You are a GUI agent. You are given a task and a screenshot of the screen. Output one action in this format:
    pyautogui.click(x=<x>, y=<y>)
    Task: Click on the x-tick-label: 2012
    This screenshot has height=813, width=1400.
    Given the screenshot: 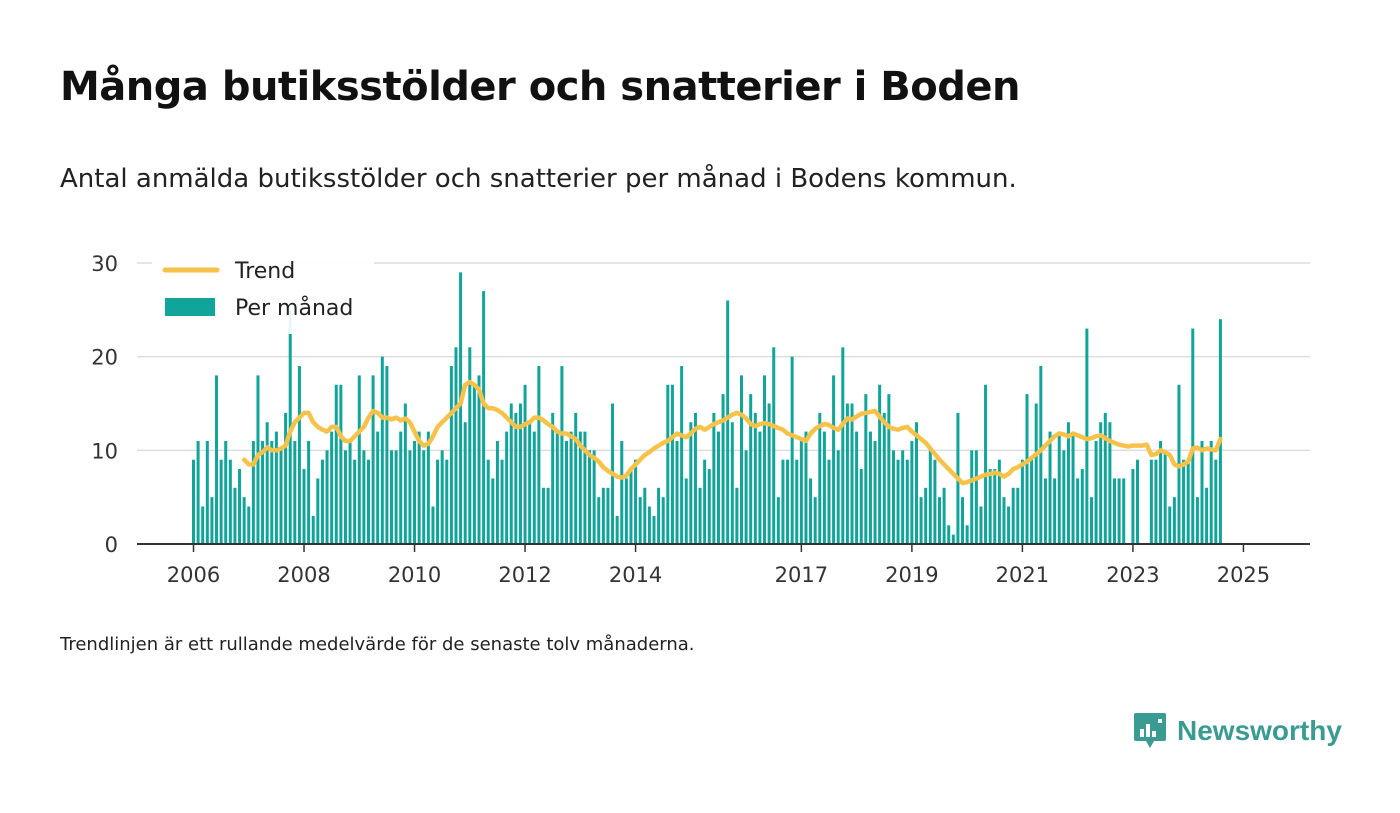 What is the action you would take?
    pyautogui.click(x=524, y=575)
    